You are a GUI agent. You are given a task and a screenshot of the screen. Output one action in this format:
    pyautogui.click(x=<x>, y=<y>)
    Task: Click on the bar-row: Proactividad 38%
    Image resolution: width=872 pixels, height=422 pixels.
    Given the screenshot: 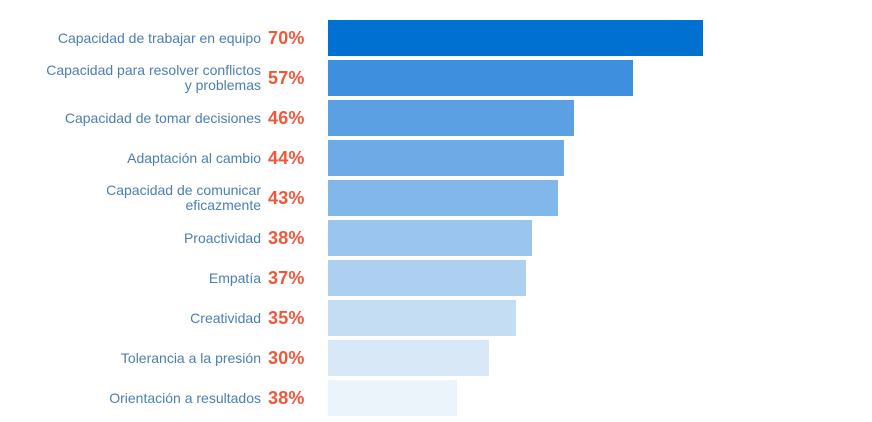 What is the action you would take?
    pyautogui.click(x=436, y=238)
    